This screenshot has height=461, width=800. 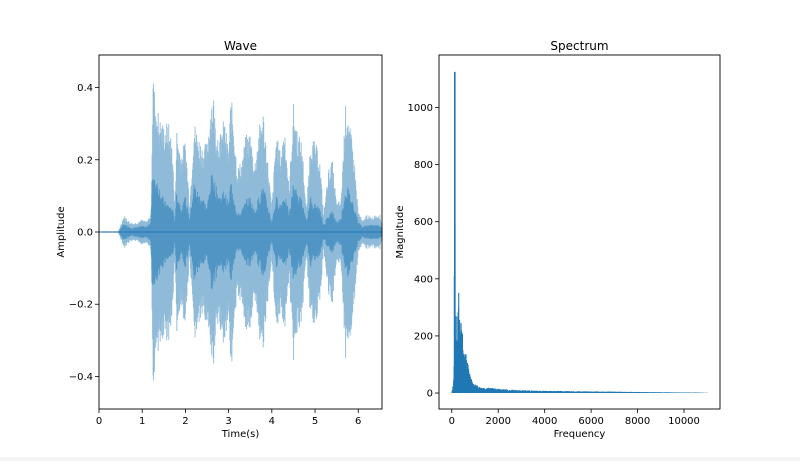 What do you see at coordinates (142, 421) in the screenshot?
I see `wave-x-tick-label: 1` at bounding box center [142, 421].